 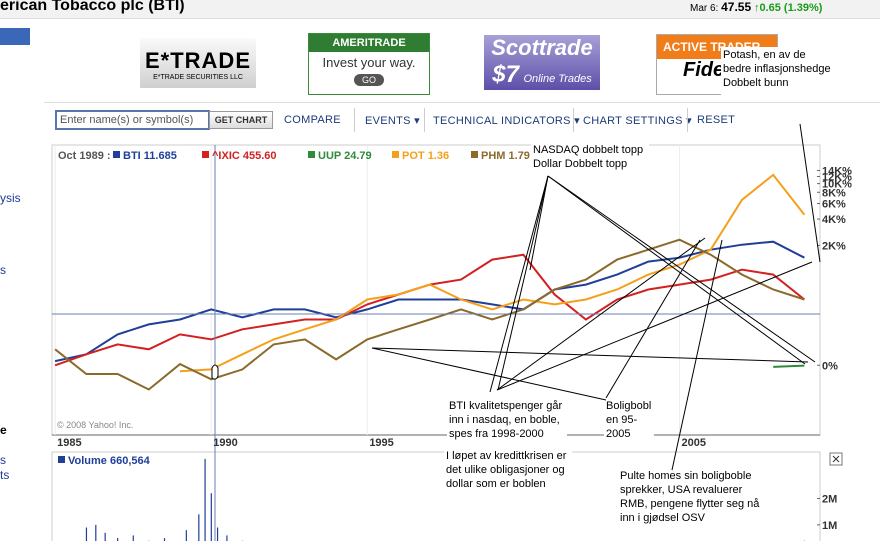 I want to click on y-tick-label: 4K%, so click(x=834, y=220).